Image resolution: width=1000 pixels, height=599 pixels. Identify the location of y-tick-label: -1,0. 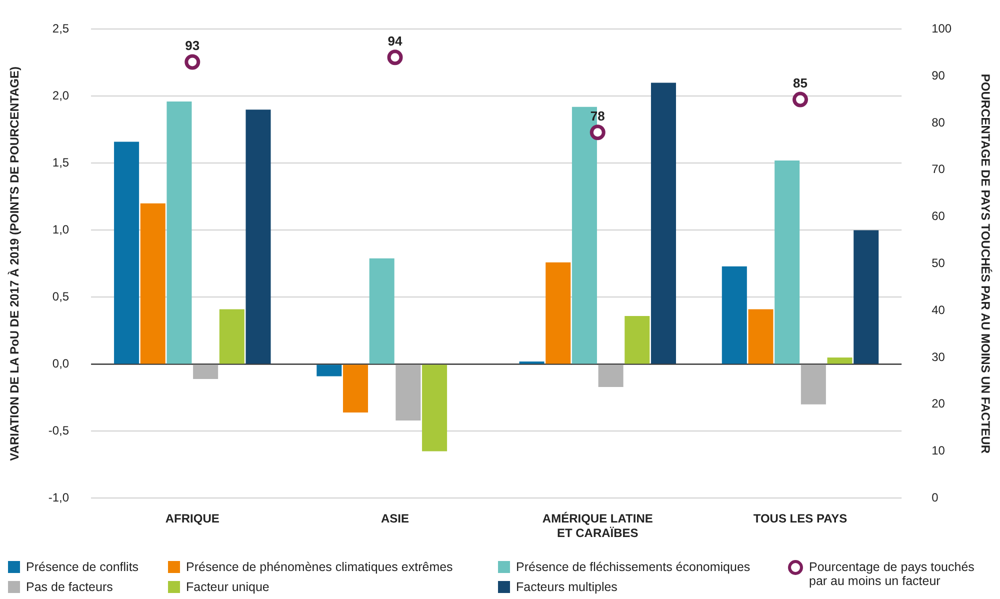
(59, 497).